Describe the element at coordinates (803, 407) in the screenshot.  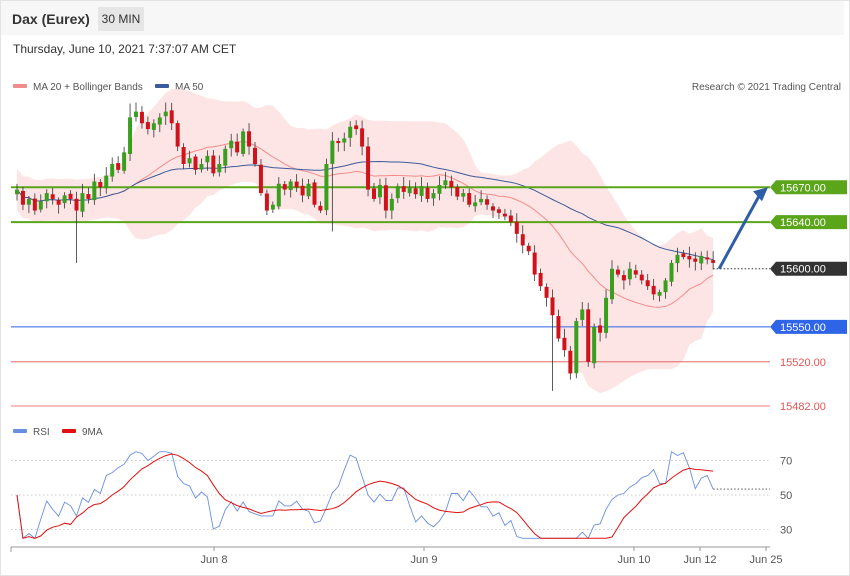
I see `level-label-15482: 15482.00` at that location.